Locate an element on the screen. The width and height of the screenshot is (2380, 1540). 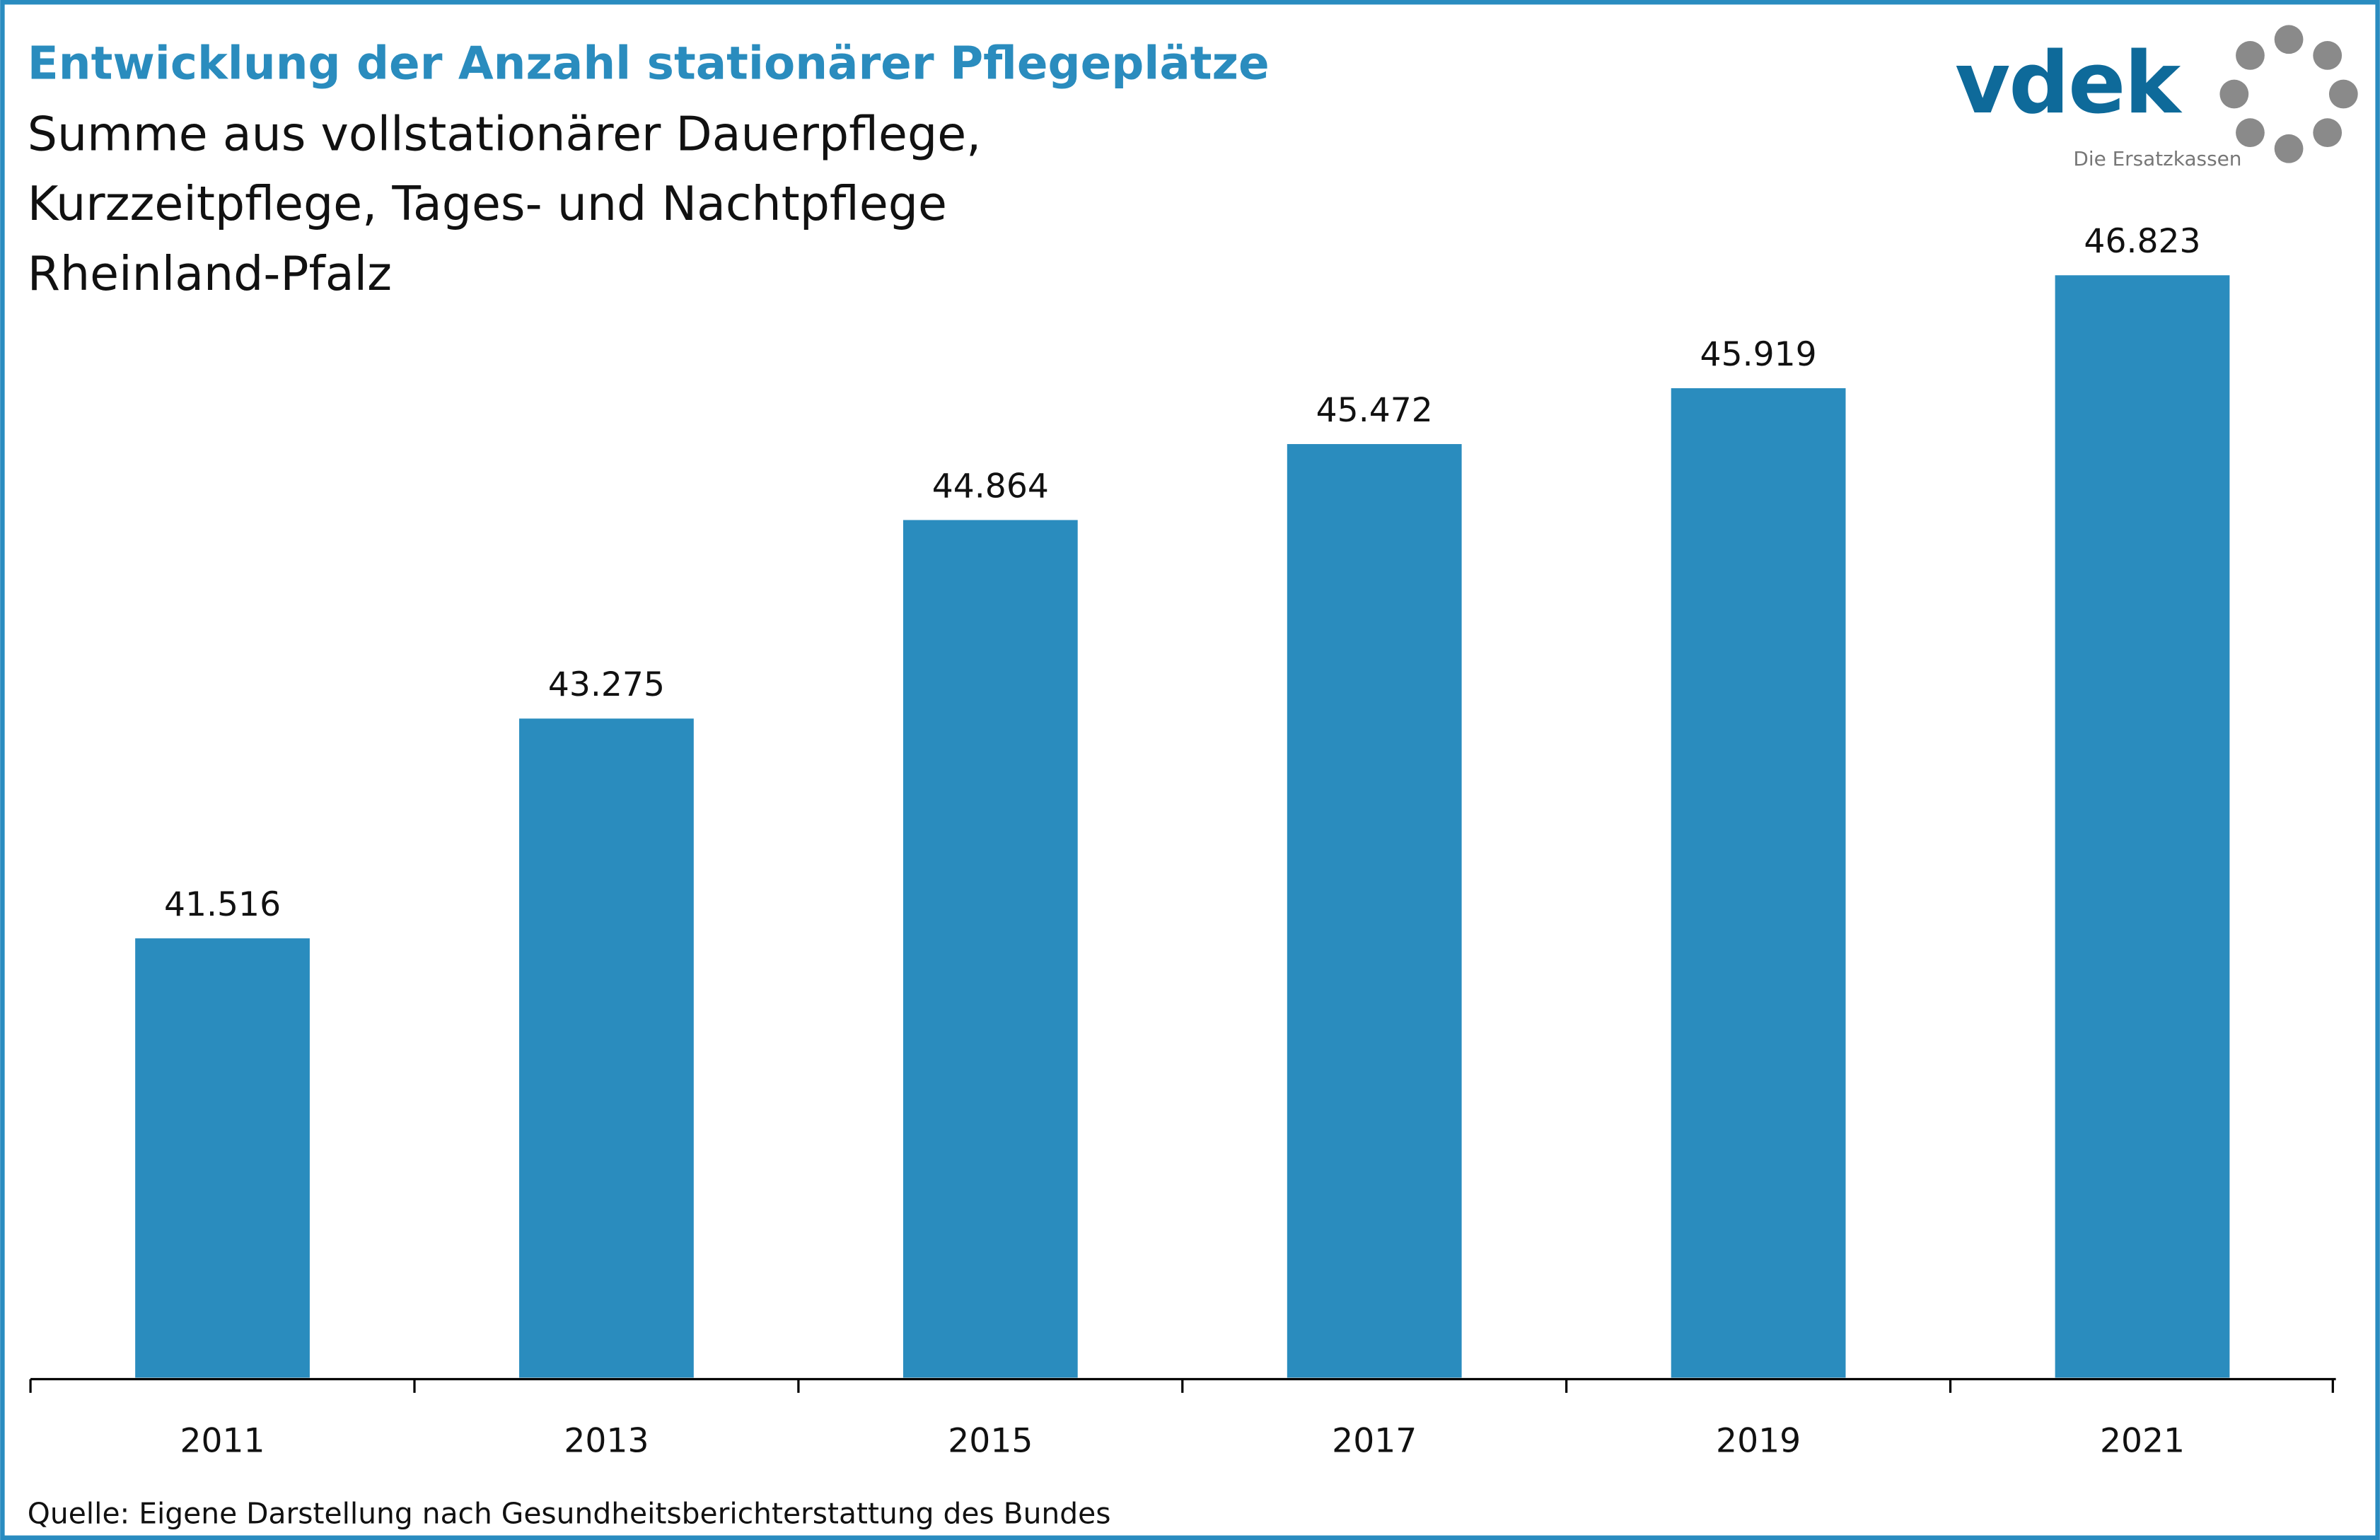
bar-2017 is located at coordinates (1375, 911).